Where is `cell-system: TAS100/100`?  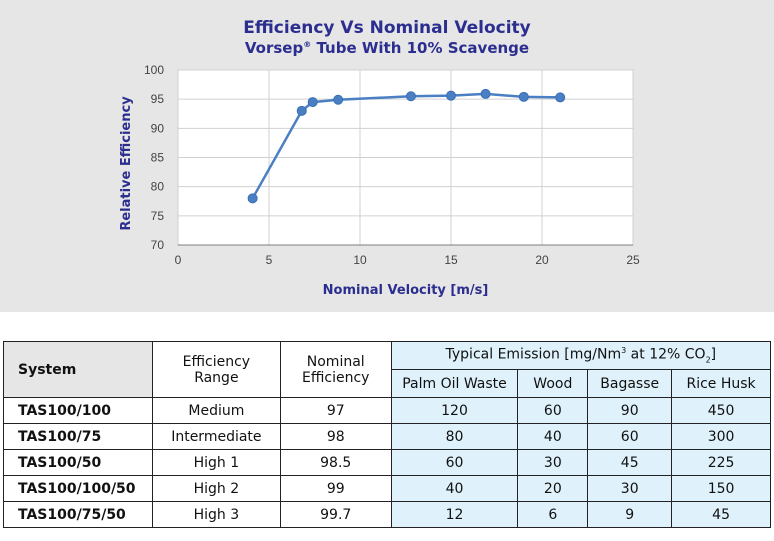 cell-system: TAS100/100 is located at coordinates (78, 410).